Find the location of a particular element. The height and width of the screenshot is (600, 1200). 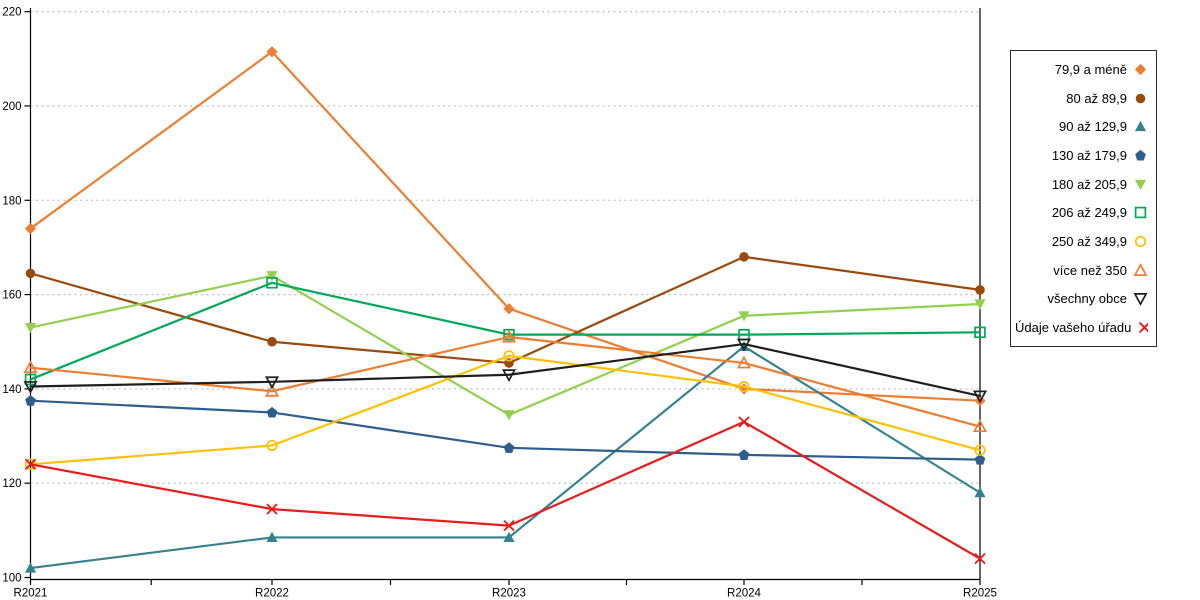

x-marker-icon is located at coordinates (1143, 327).